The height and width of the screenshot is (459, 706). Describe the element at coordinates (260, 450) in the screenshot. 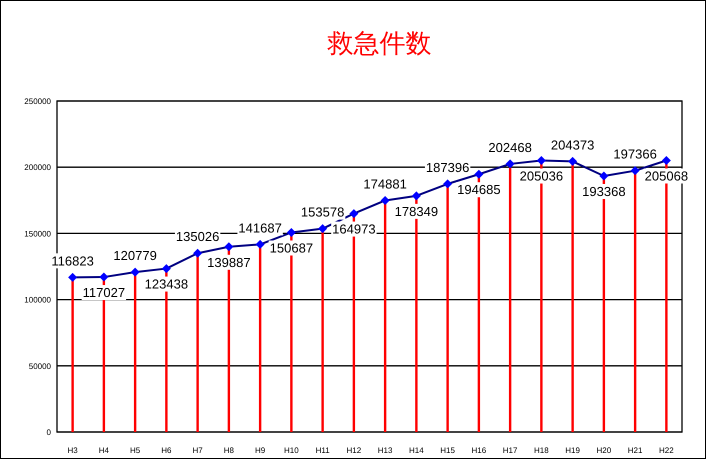

I see `x-tick-label: H9` at that location.